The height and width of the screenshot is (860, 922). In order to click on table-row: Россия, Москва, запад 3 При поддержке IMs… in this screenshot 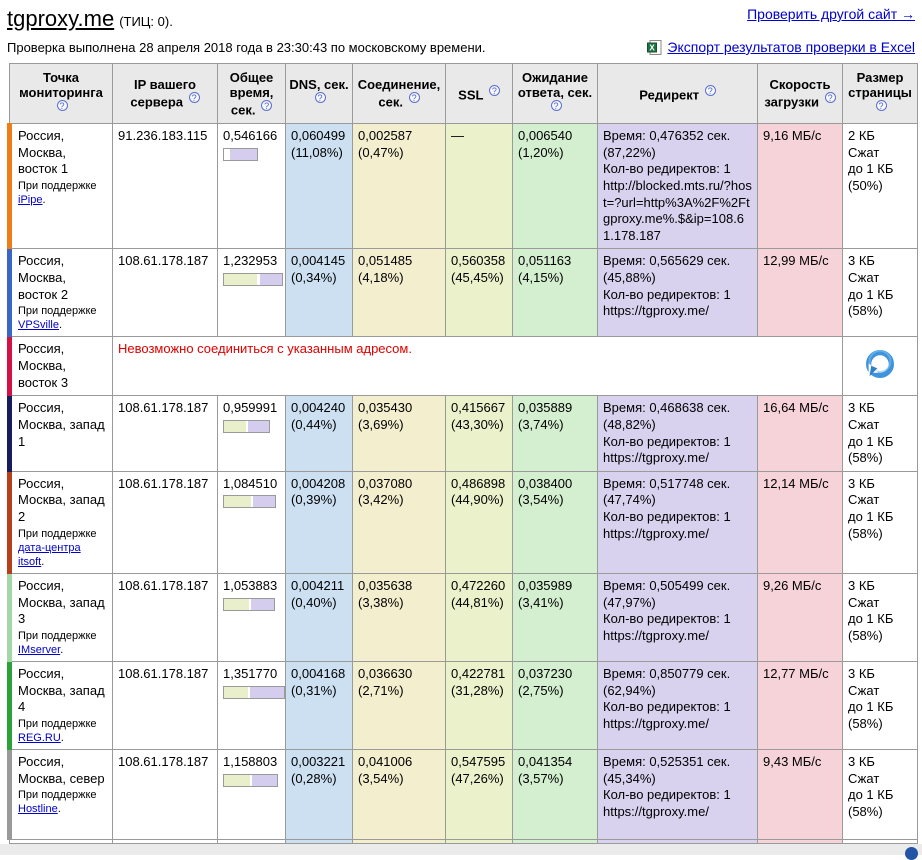, I will do `click(462, 617)`.